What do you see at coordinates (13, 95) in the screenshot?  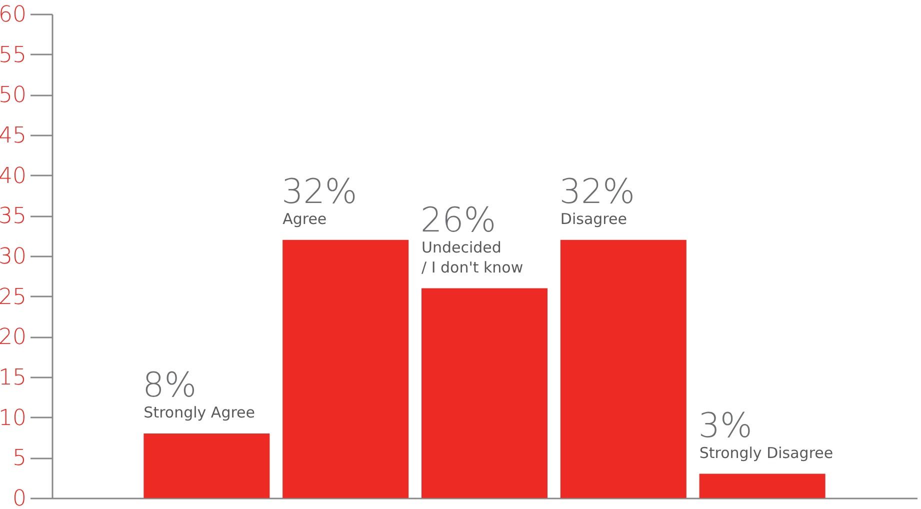 I see `y-tick-label: 50` at bounding box center [13, 95].